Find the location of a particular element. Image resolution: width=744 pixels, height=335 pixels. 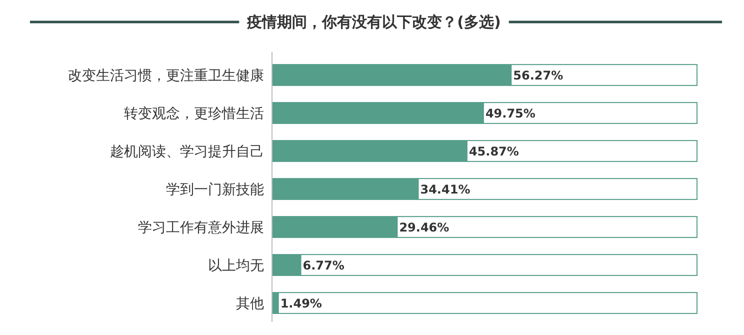

data-label: 45.87% is located at coordinates (493, 151).